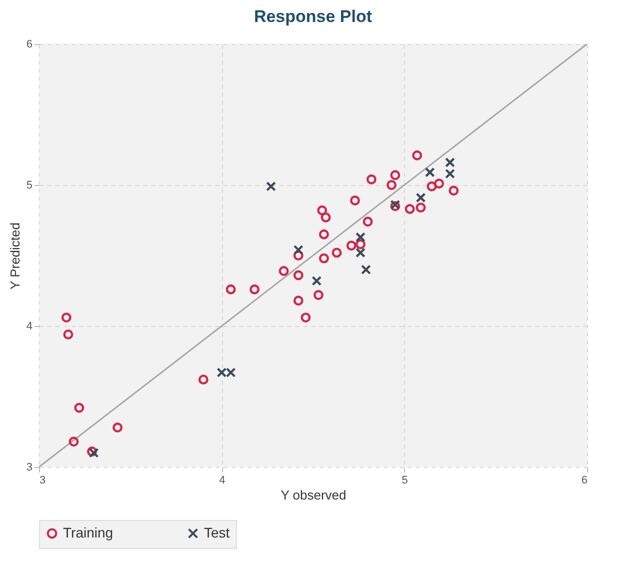 The image size is (628, 576). Describe the element at coordinates (313, 16) in the screenshot. I see `chart-title: Response Plot` at that location.